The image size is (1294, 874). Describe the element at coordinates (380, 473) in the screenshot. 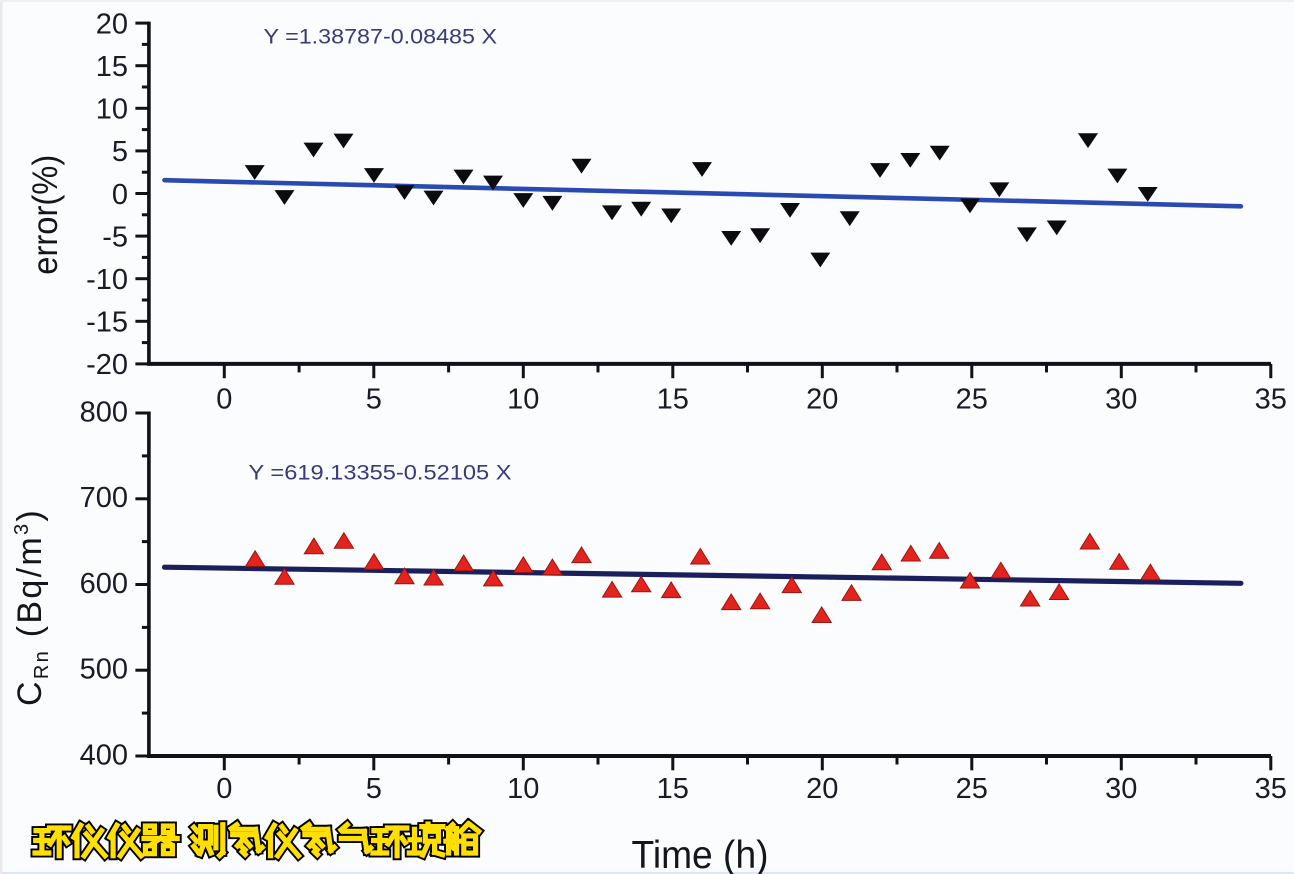

I see `svg-text: Y =619.13355-0.52105 X` at that location.